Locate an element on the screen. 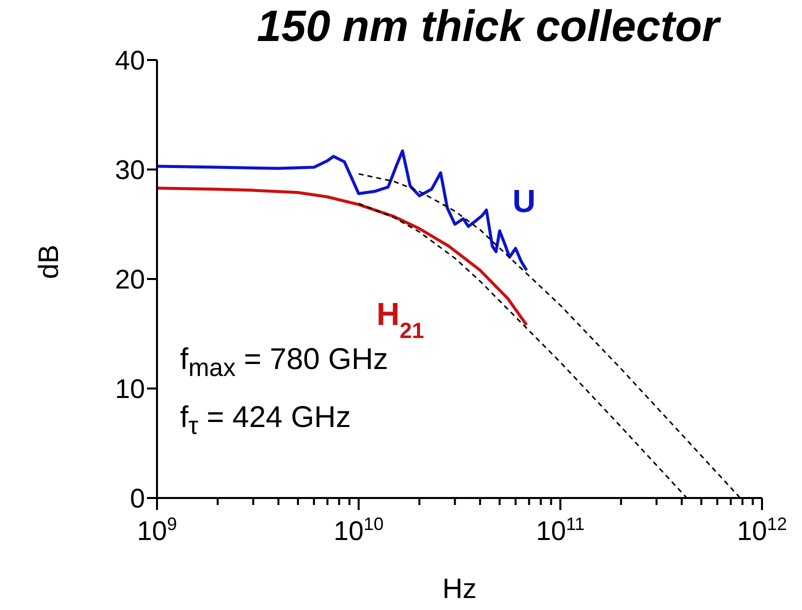 The height and width of the screenshot is (610, 802). series-label: U is located at coordinates (524, 201).